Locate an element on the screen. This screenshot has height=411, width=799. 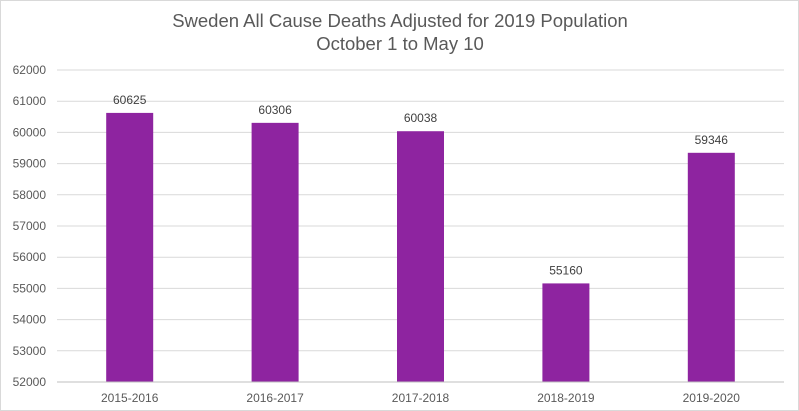
x-tick-label: 2018-2019 is located at coordinates (566, 398).